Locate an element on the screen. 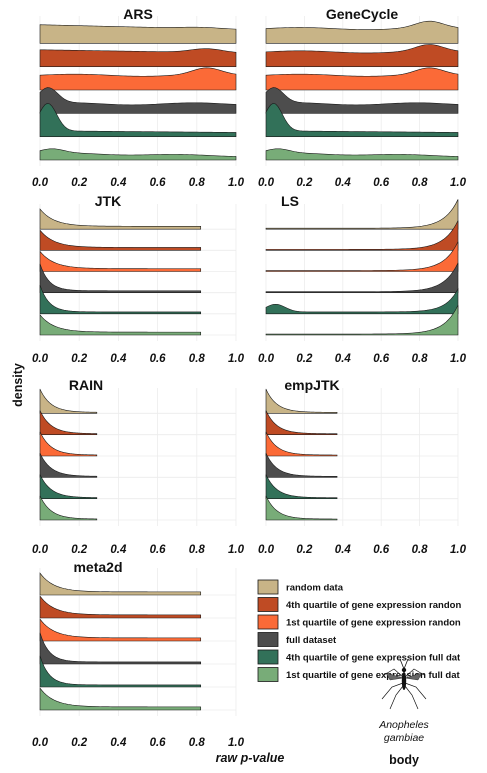 This screenshot has width=487, height=773. panel-title: meta2d is located at coordinates (97, 567).